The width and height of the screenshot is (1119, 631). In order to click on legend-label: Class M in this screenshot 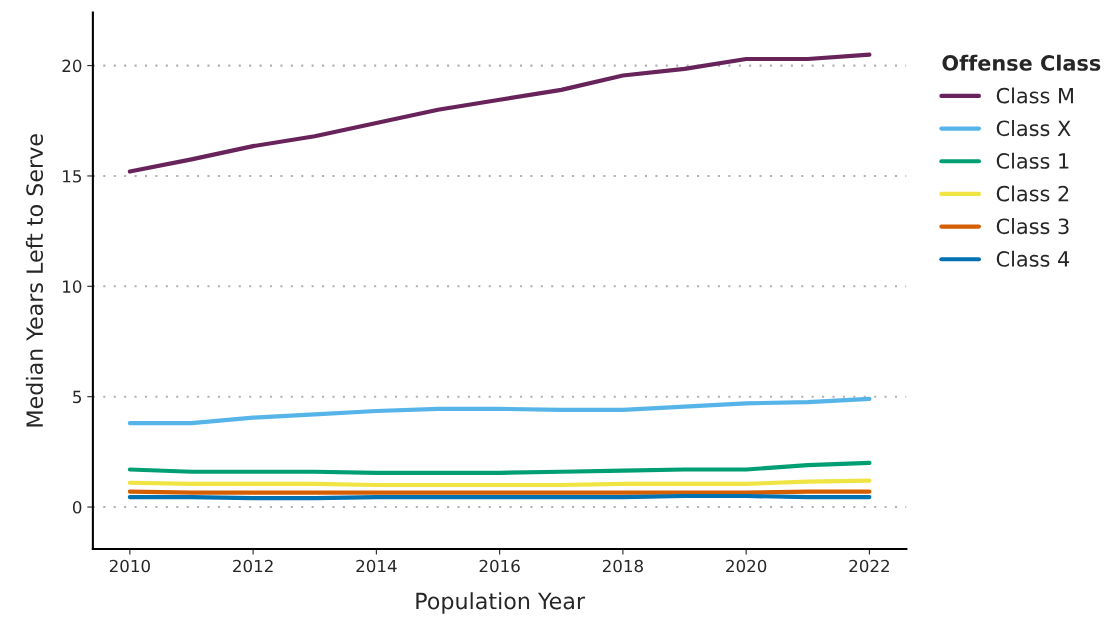, I will do `click(1034, 95)`.